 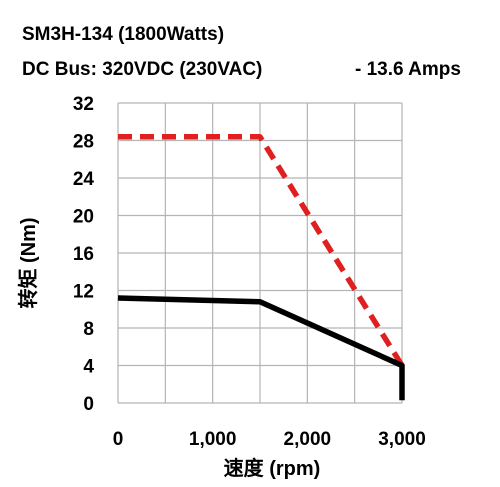 I want to click on y-tick-label: 0, so click(x=88, y=404).